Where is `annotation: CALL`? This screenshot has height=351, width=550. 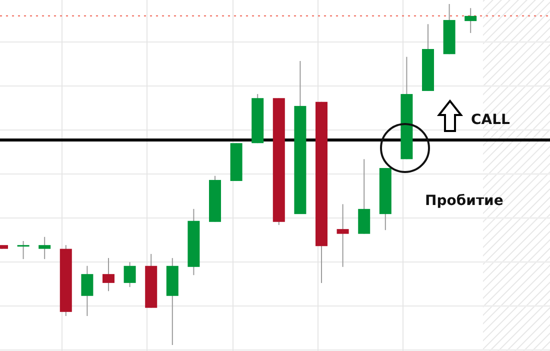 annotation: CALL is located at coordinates (490, 120).